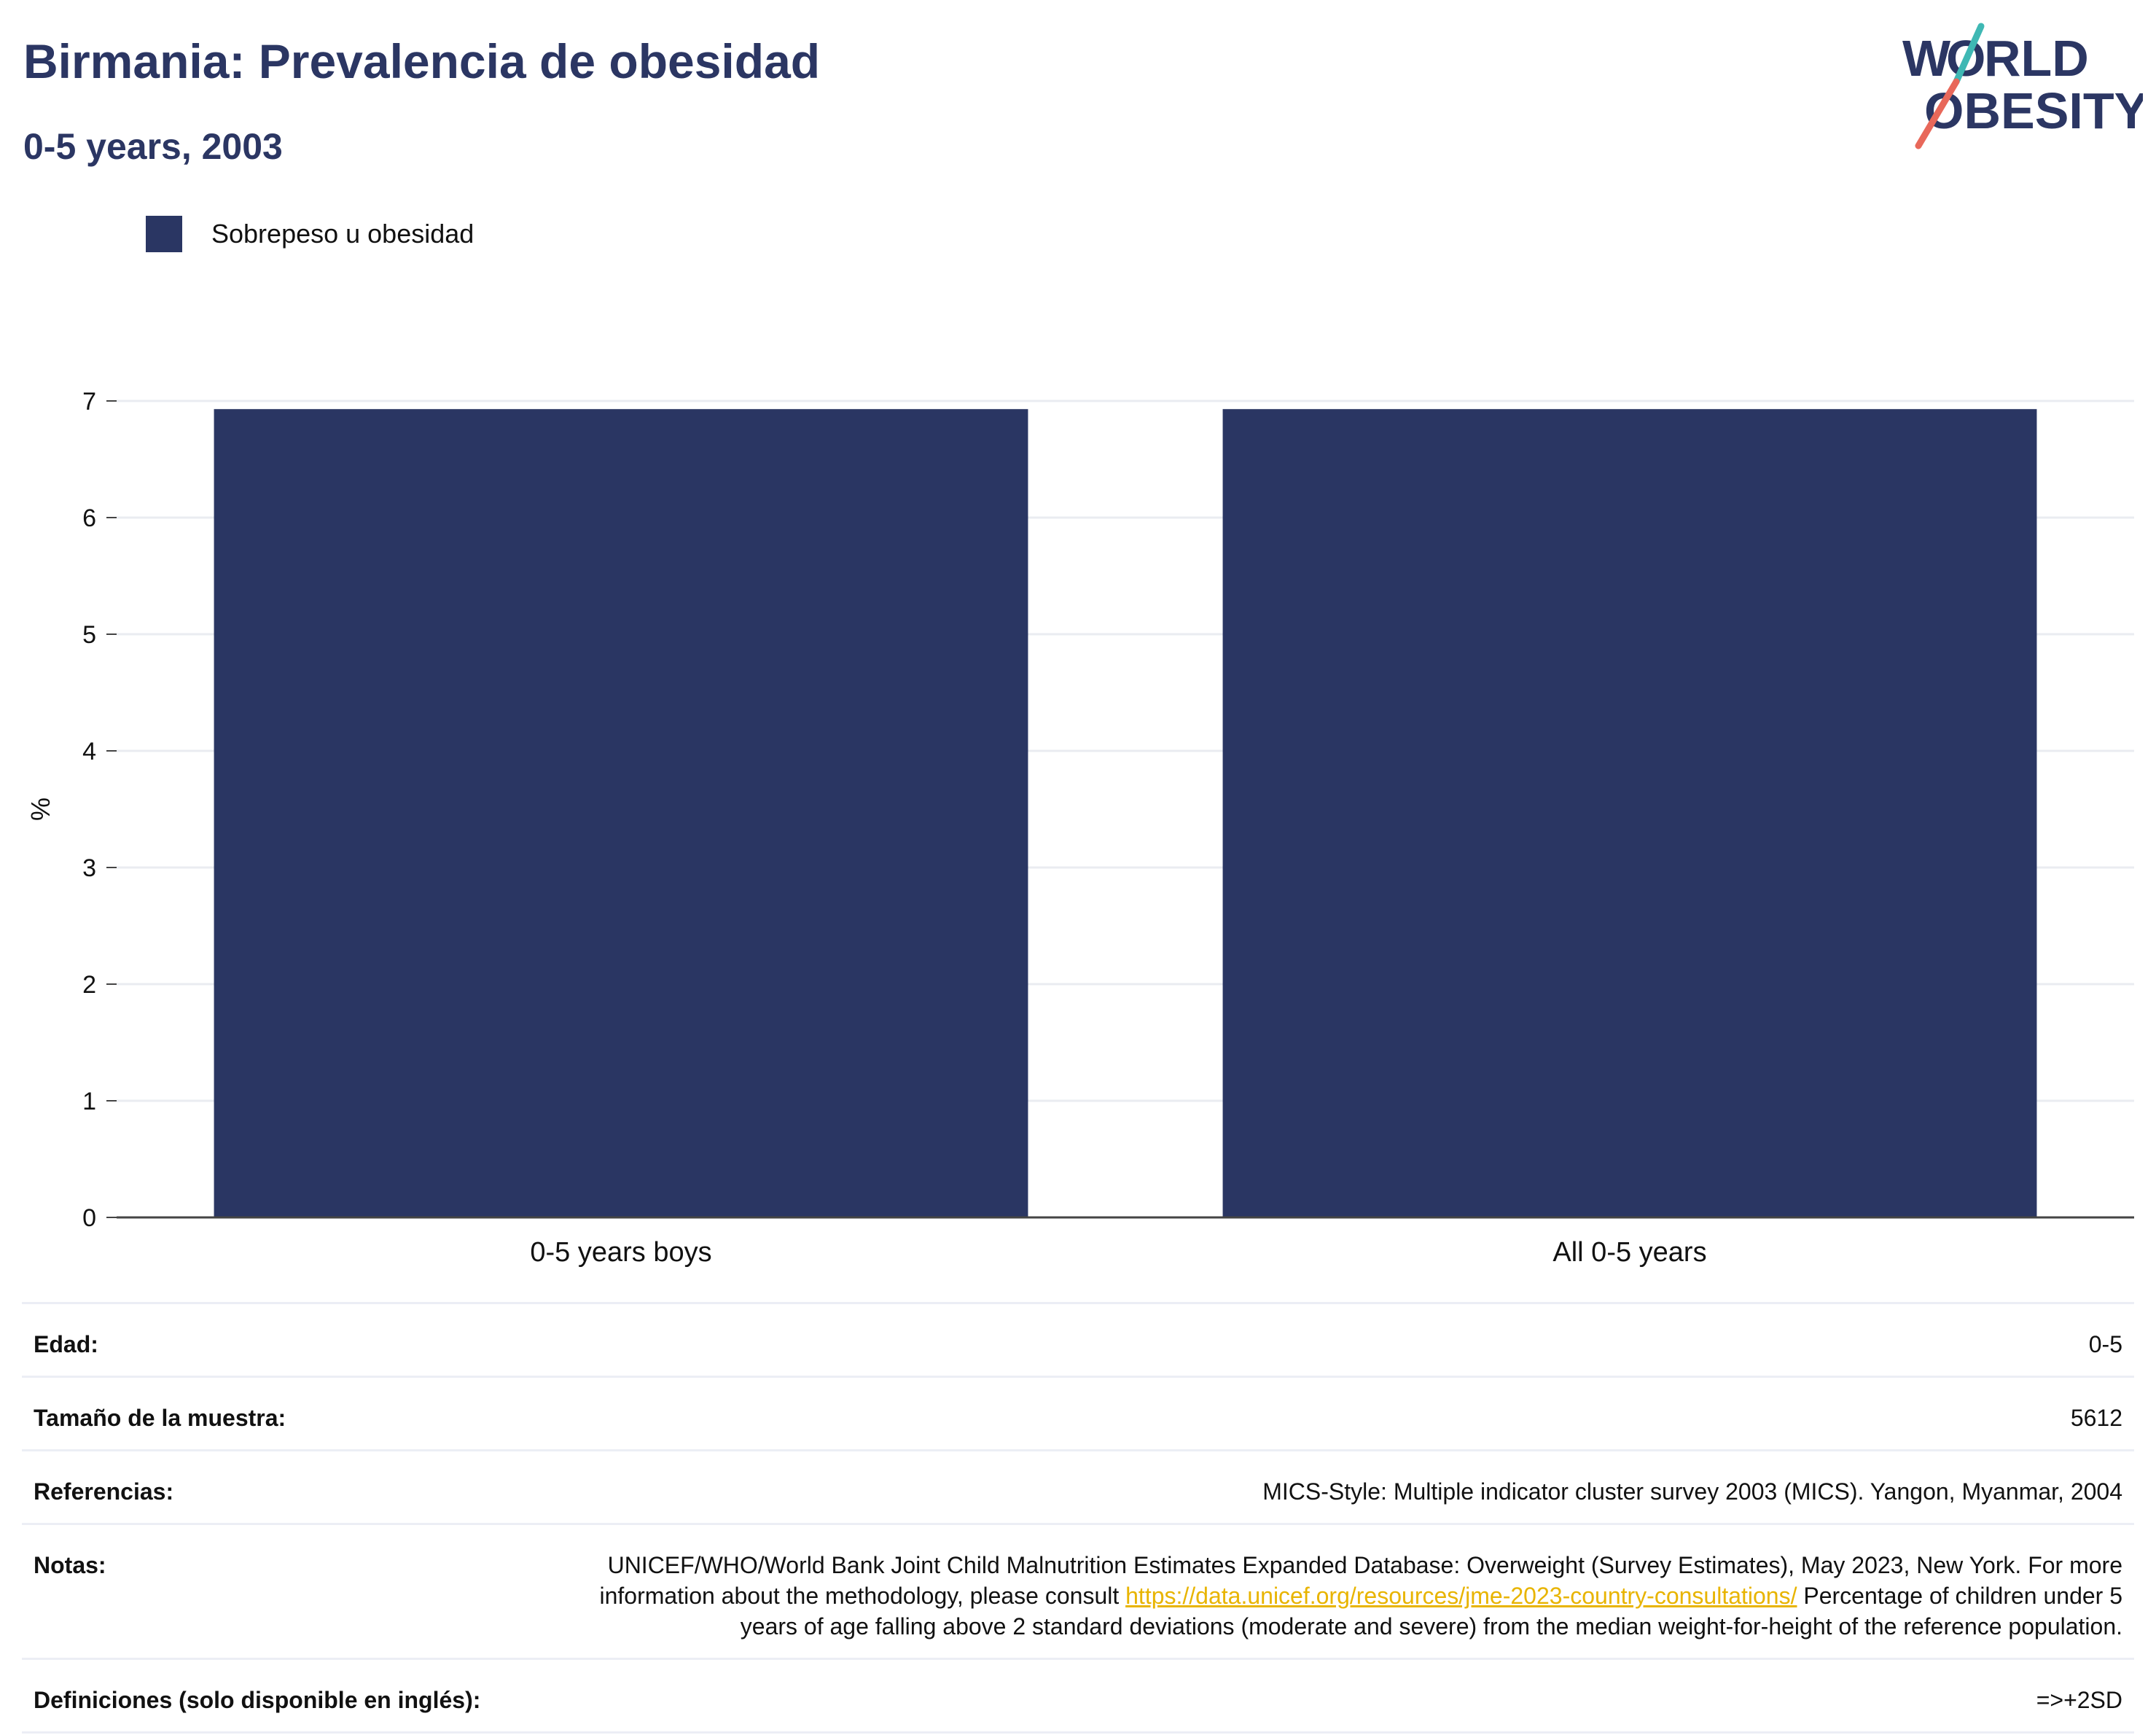 This screenshot has height=1735, width=2156. Describe the element at coordinates (89, 751) in the screenshot. I see `y-tick-label: 4` at that location.